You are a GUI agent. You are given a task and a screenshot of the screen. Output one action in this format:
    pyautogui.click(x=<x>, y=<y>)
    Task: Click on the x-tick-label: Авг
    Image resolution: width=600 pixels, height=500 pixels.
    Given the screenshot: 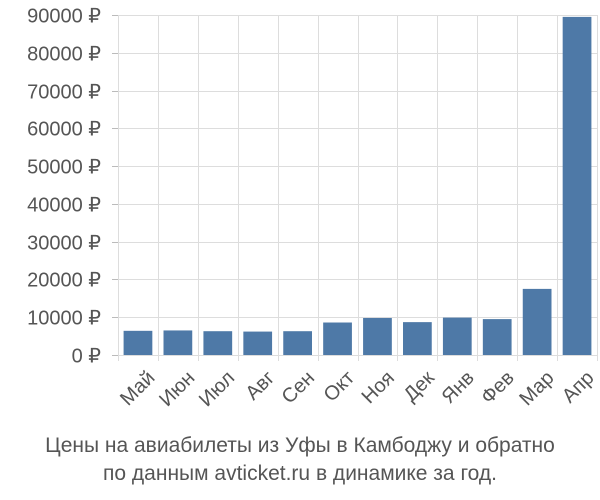 What is the action you would take?
    pyautogui.click(x=260, y=386)
    